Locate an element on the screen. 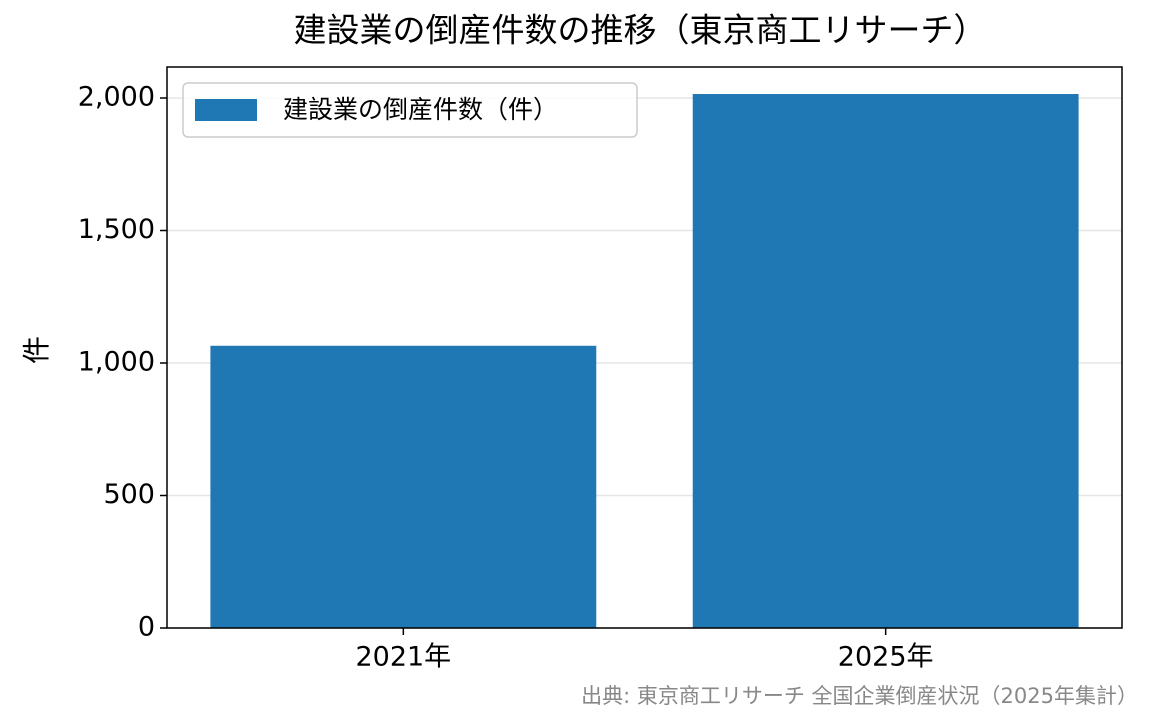  legend: 建設業の倒産件数（件） is located at coordinates (410, 110).